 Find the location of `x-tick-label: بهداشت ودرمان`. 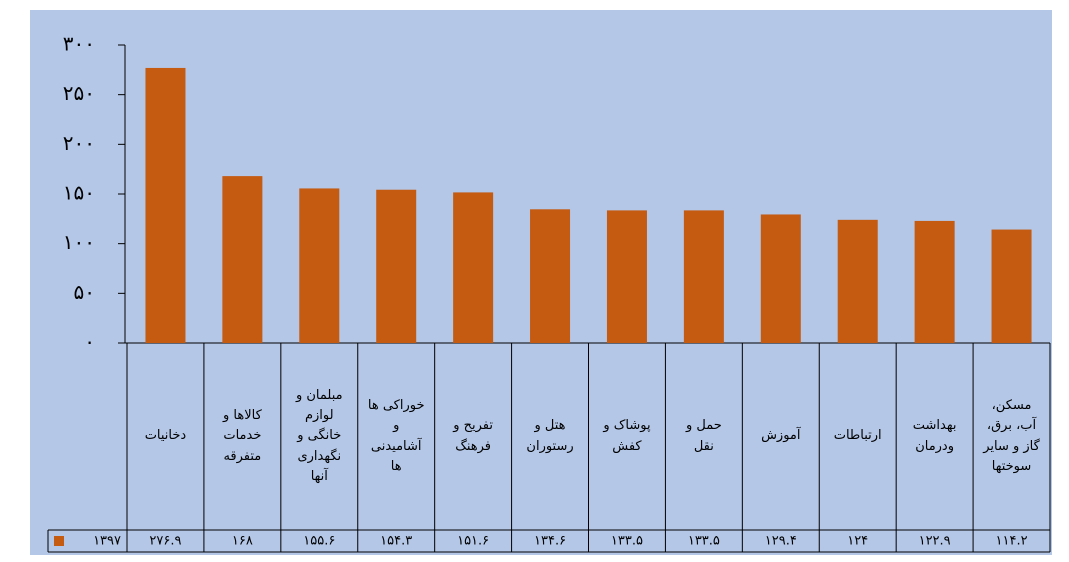

x-tick-label: بهداشت ودرمان is located at coordinates (934, 436).